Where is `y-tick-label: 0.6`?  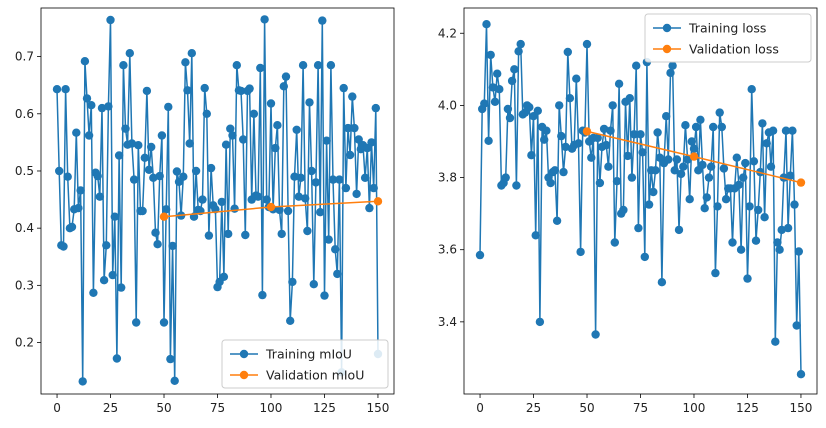 y-tick-label: 0.6 is located at coordinates (24, 114).